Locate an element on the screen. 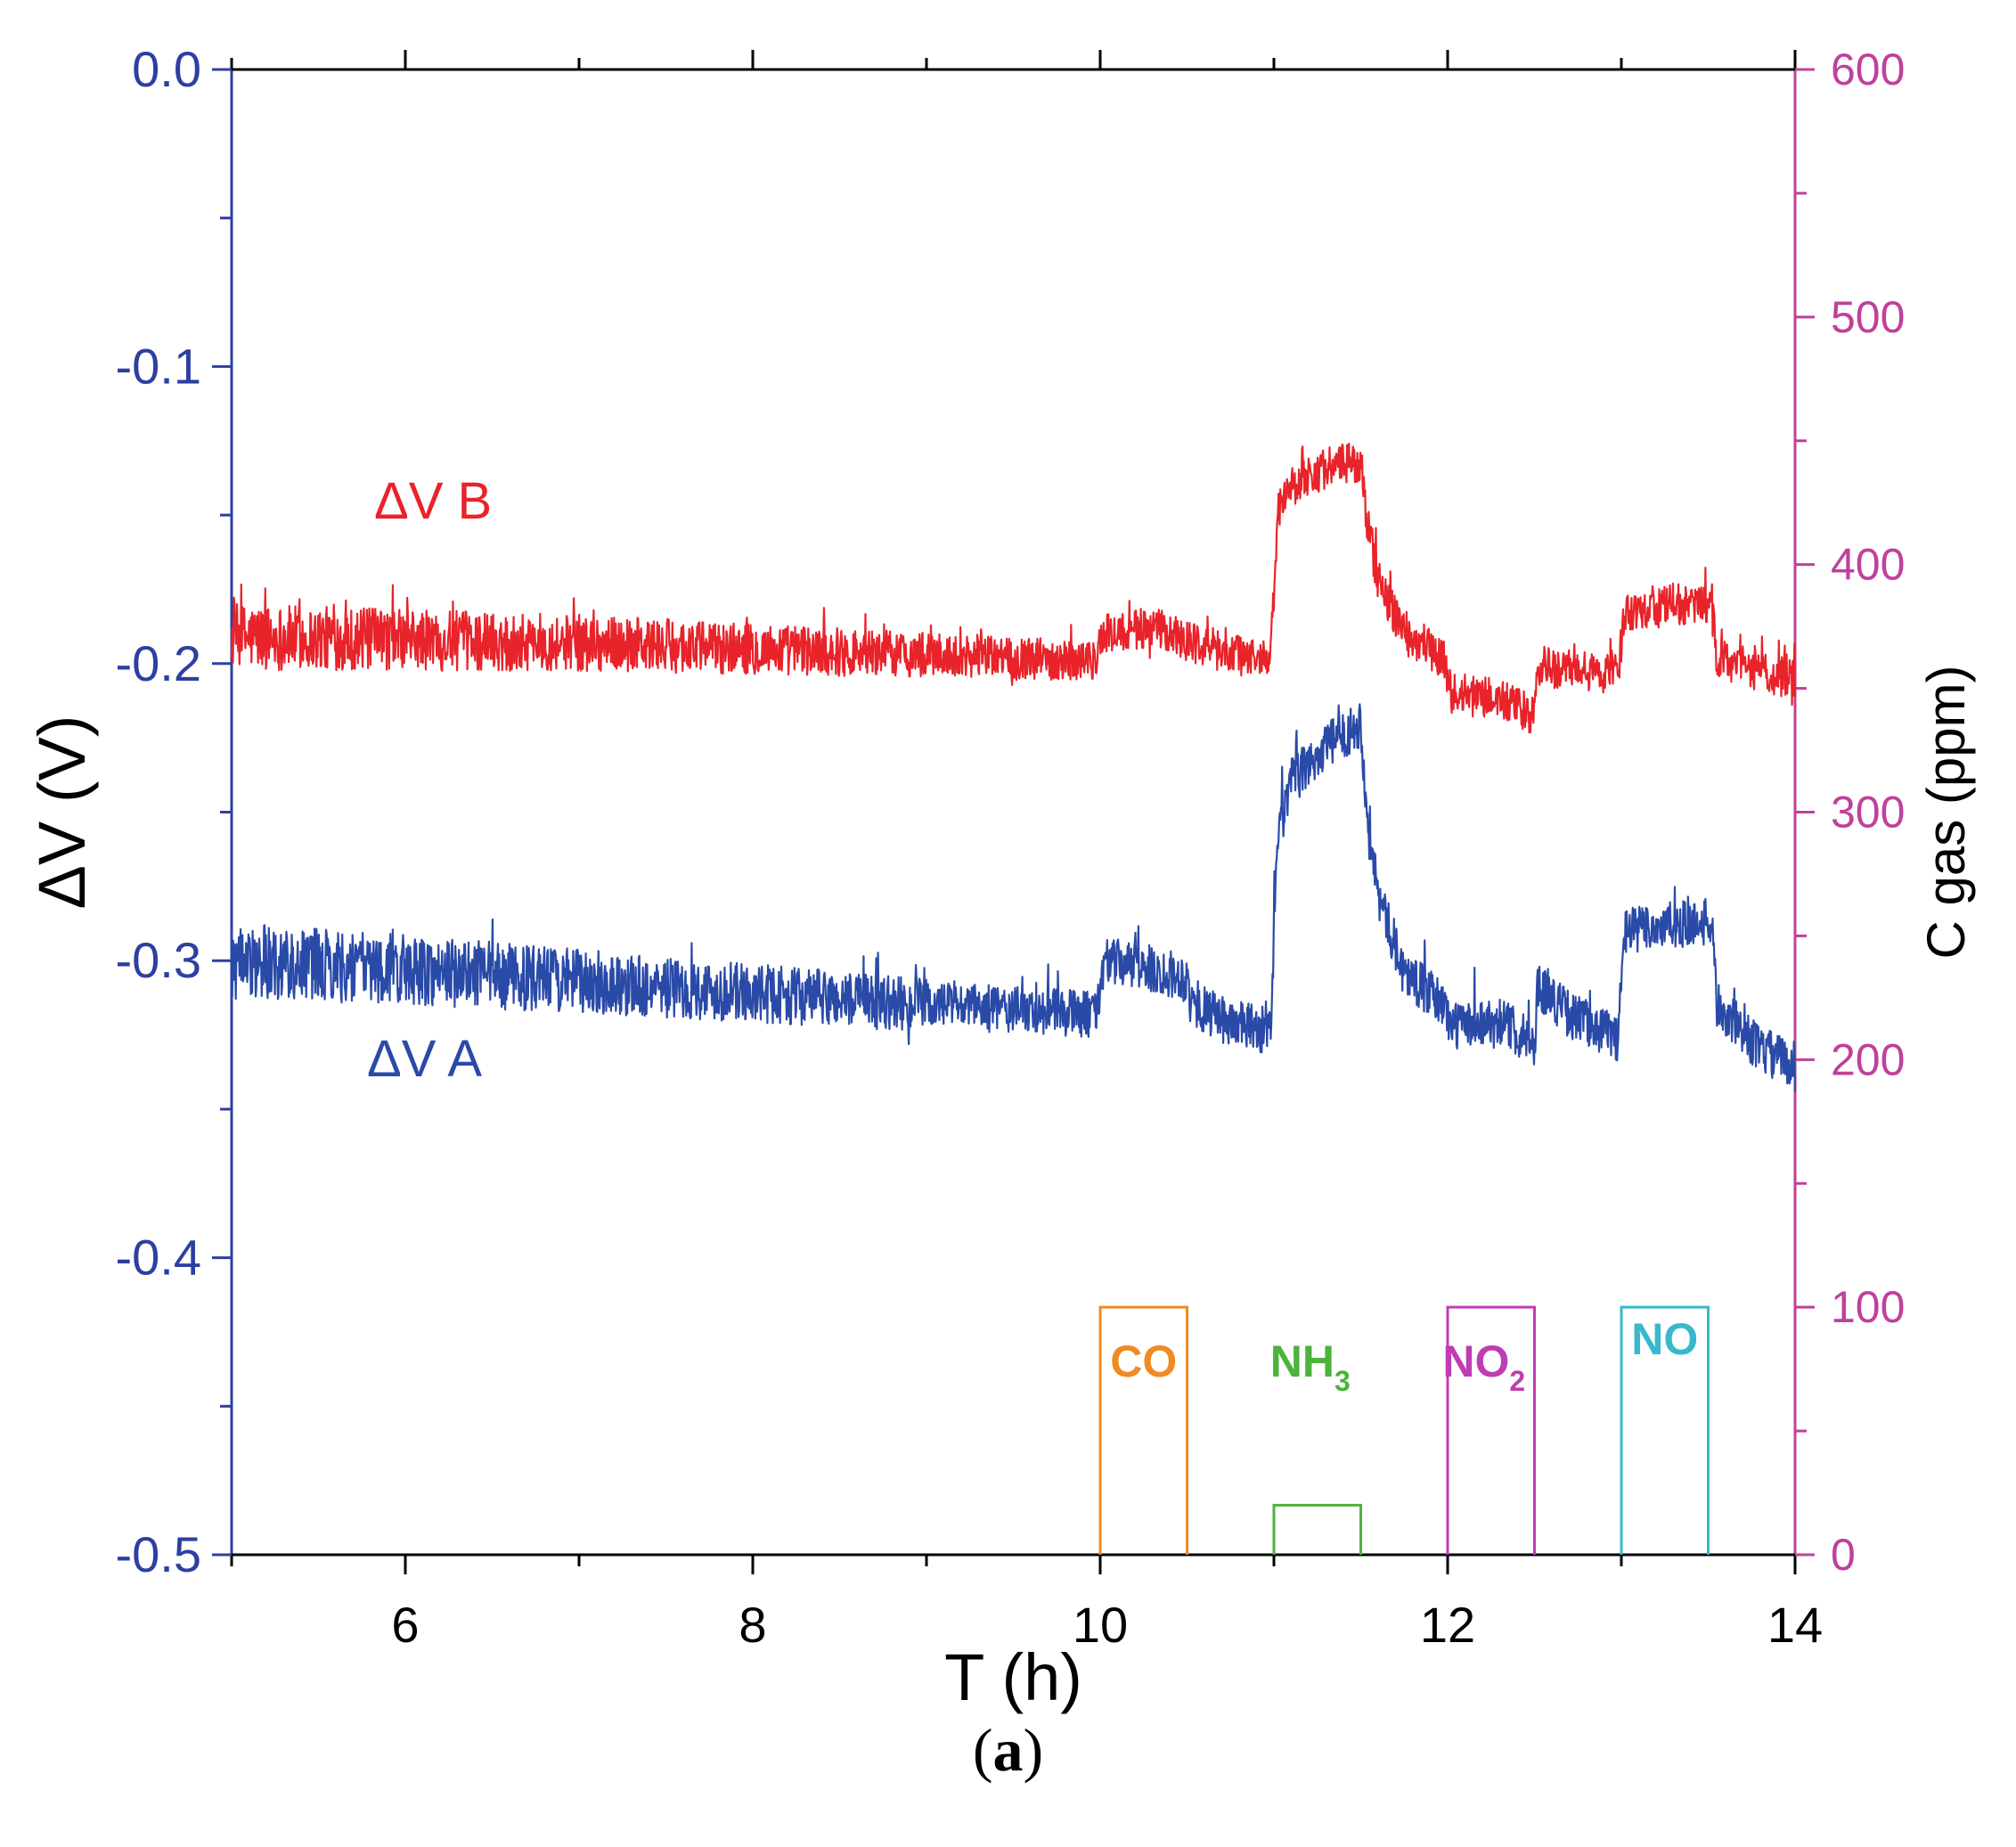 The height and width of the screenshot is (1847, 2016). panel-label: (a) is located at coordinates (1008, 1750).